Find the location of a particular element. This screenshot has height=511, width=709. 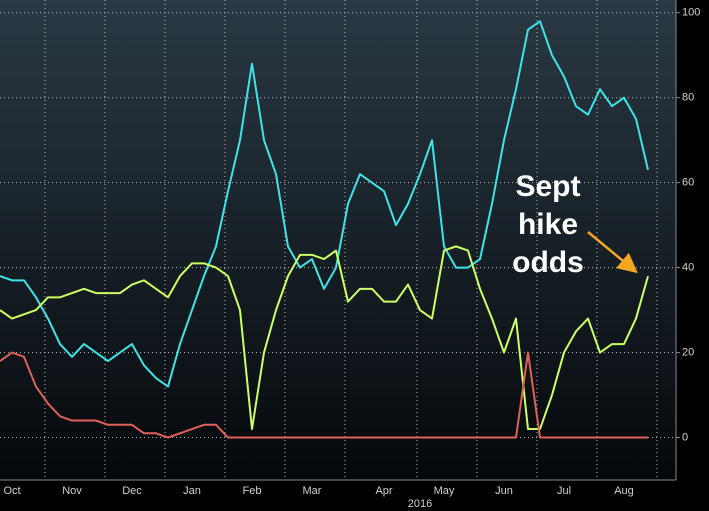

y-tick-label: 0 is located at coordinates (685, 437).